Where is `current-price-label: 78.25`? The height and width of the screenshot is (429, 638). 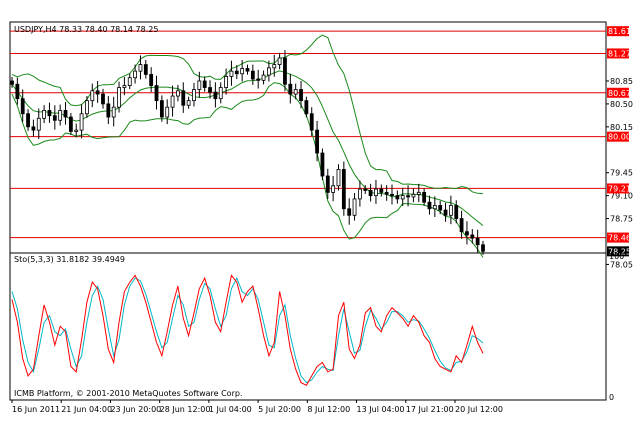
current-price-label: 78.25 is located at coordinates (619, 251).